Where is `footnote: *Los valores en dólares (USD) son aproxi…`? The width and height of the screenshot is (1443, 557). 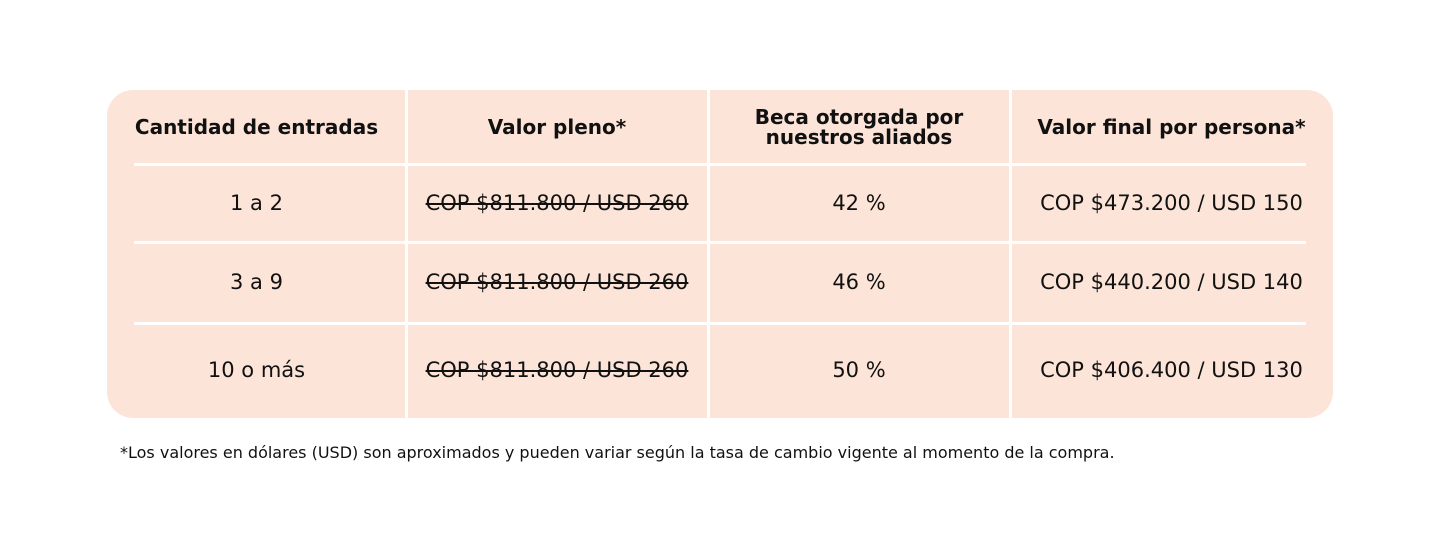
footnote: *Los valores en dólares (USD) son aproxi… is located at coordinates (617, 452).